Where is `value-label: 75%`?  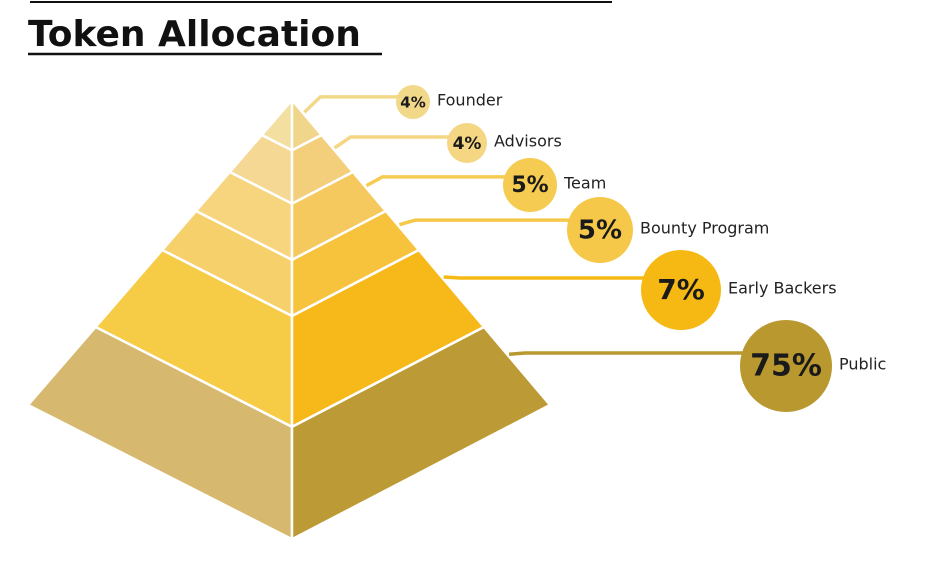 value-label: 75% is located at coordinates (786, 366).